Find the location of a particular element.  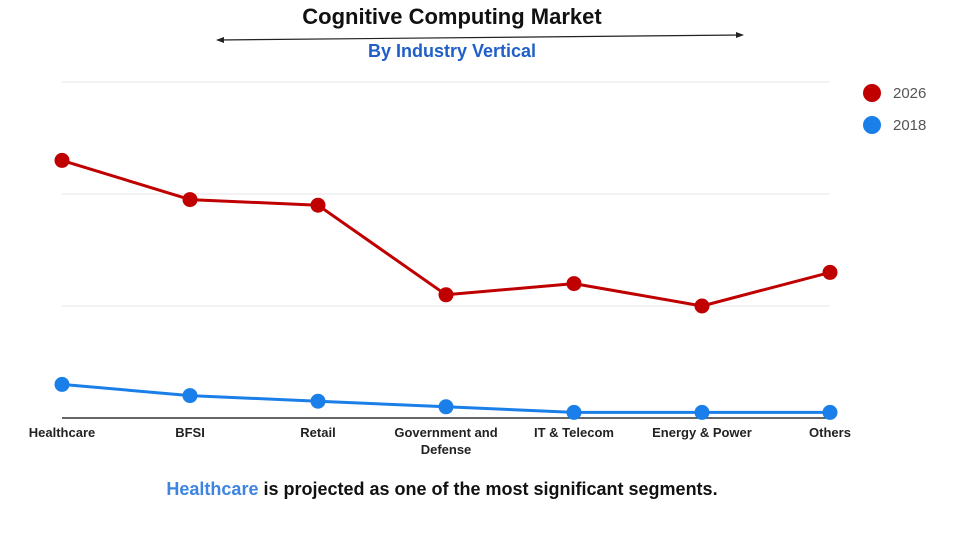

legend-marker-2018 is located at coordinates (872, 125).